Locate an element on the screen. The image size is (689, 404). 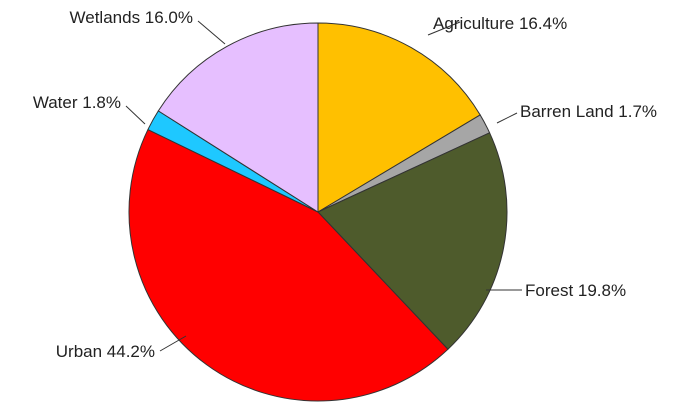
leader-line-water is located at coordinates (135, 115).